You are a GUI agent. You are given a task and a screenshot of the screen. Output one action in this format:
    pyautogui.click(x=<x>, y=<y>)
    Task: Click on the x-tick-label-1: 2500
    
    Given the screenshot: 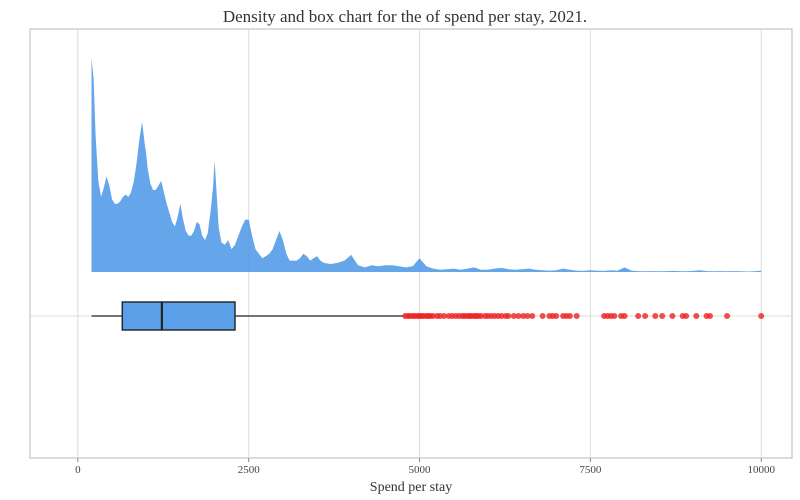 What is the action you would take?
    pyautogui.click(x=249, y=470)
    